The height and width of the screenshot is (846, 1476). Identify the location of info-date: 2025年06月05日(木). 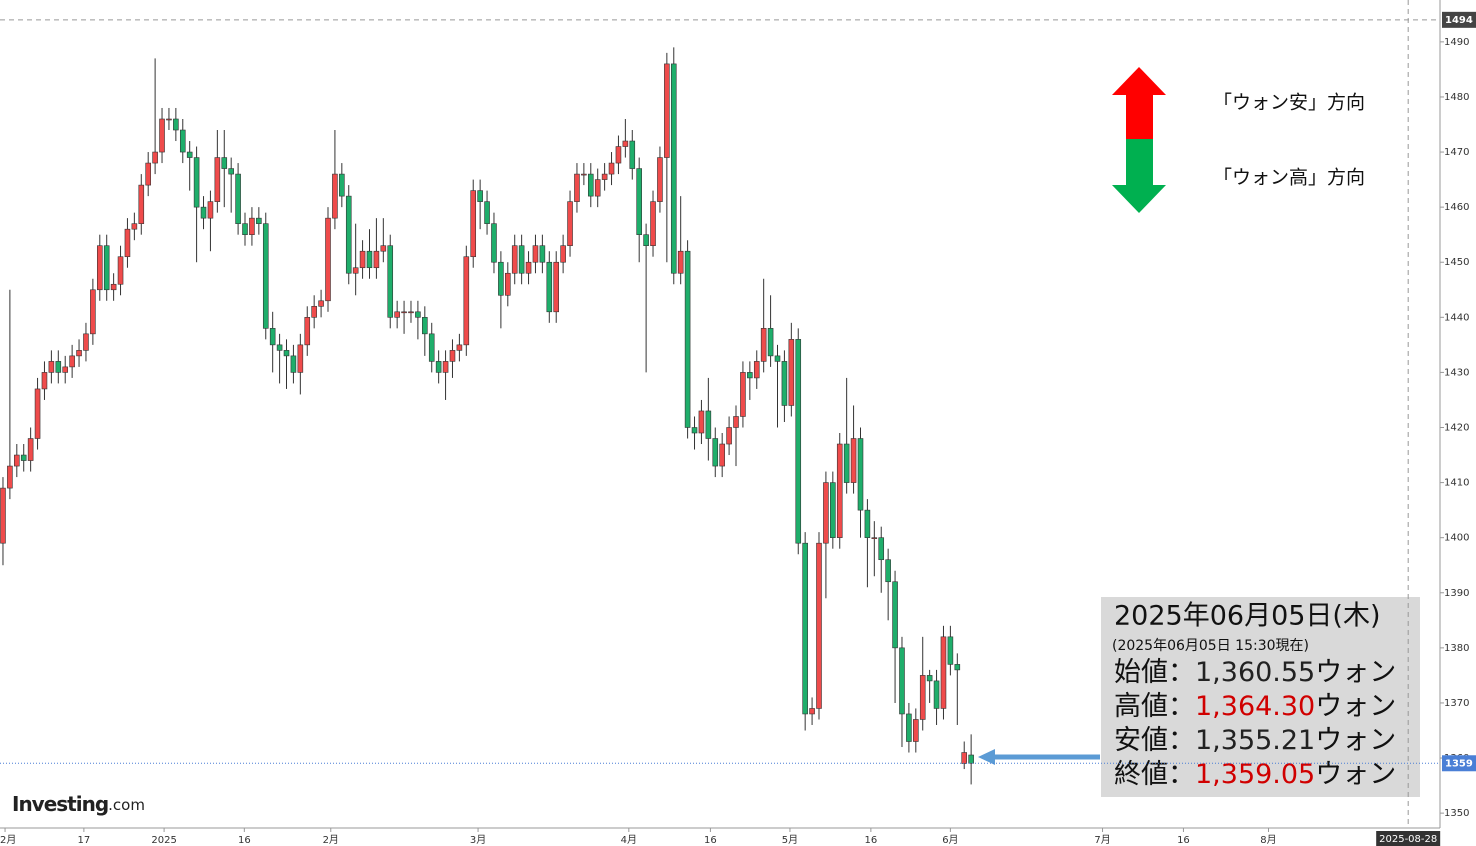
(1247, 616).